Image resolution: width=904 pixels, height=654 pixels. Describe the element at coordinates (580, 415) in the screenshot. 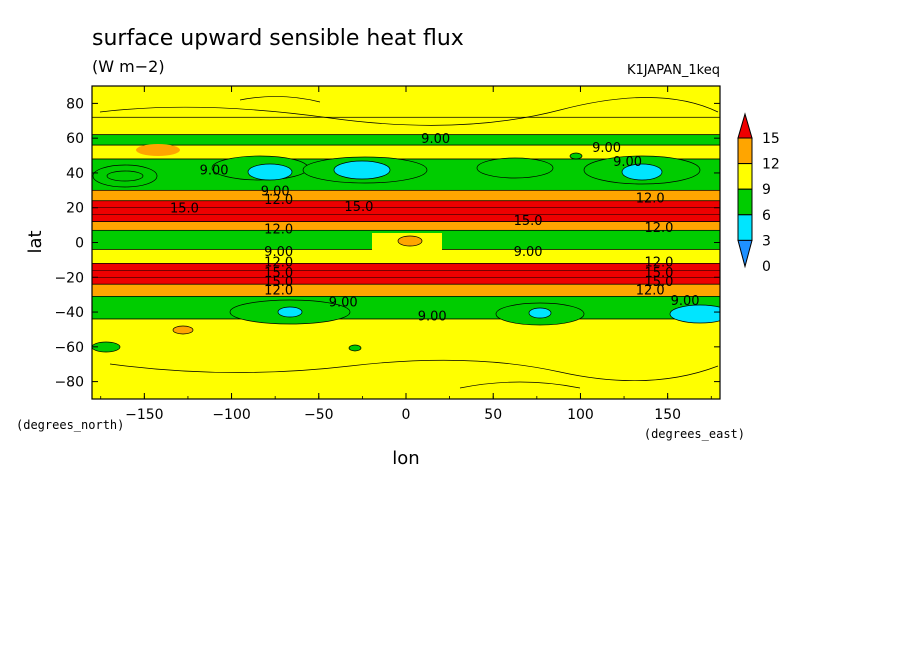

I see `x-tick-label: 100` at that location.